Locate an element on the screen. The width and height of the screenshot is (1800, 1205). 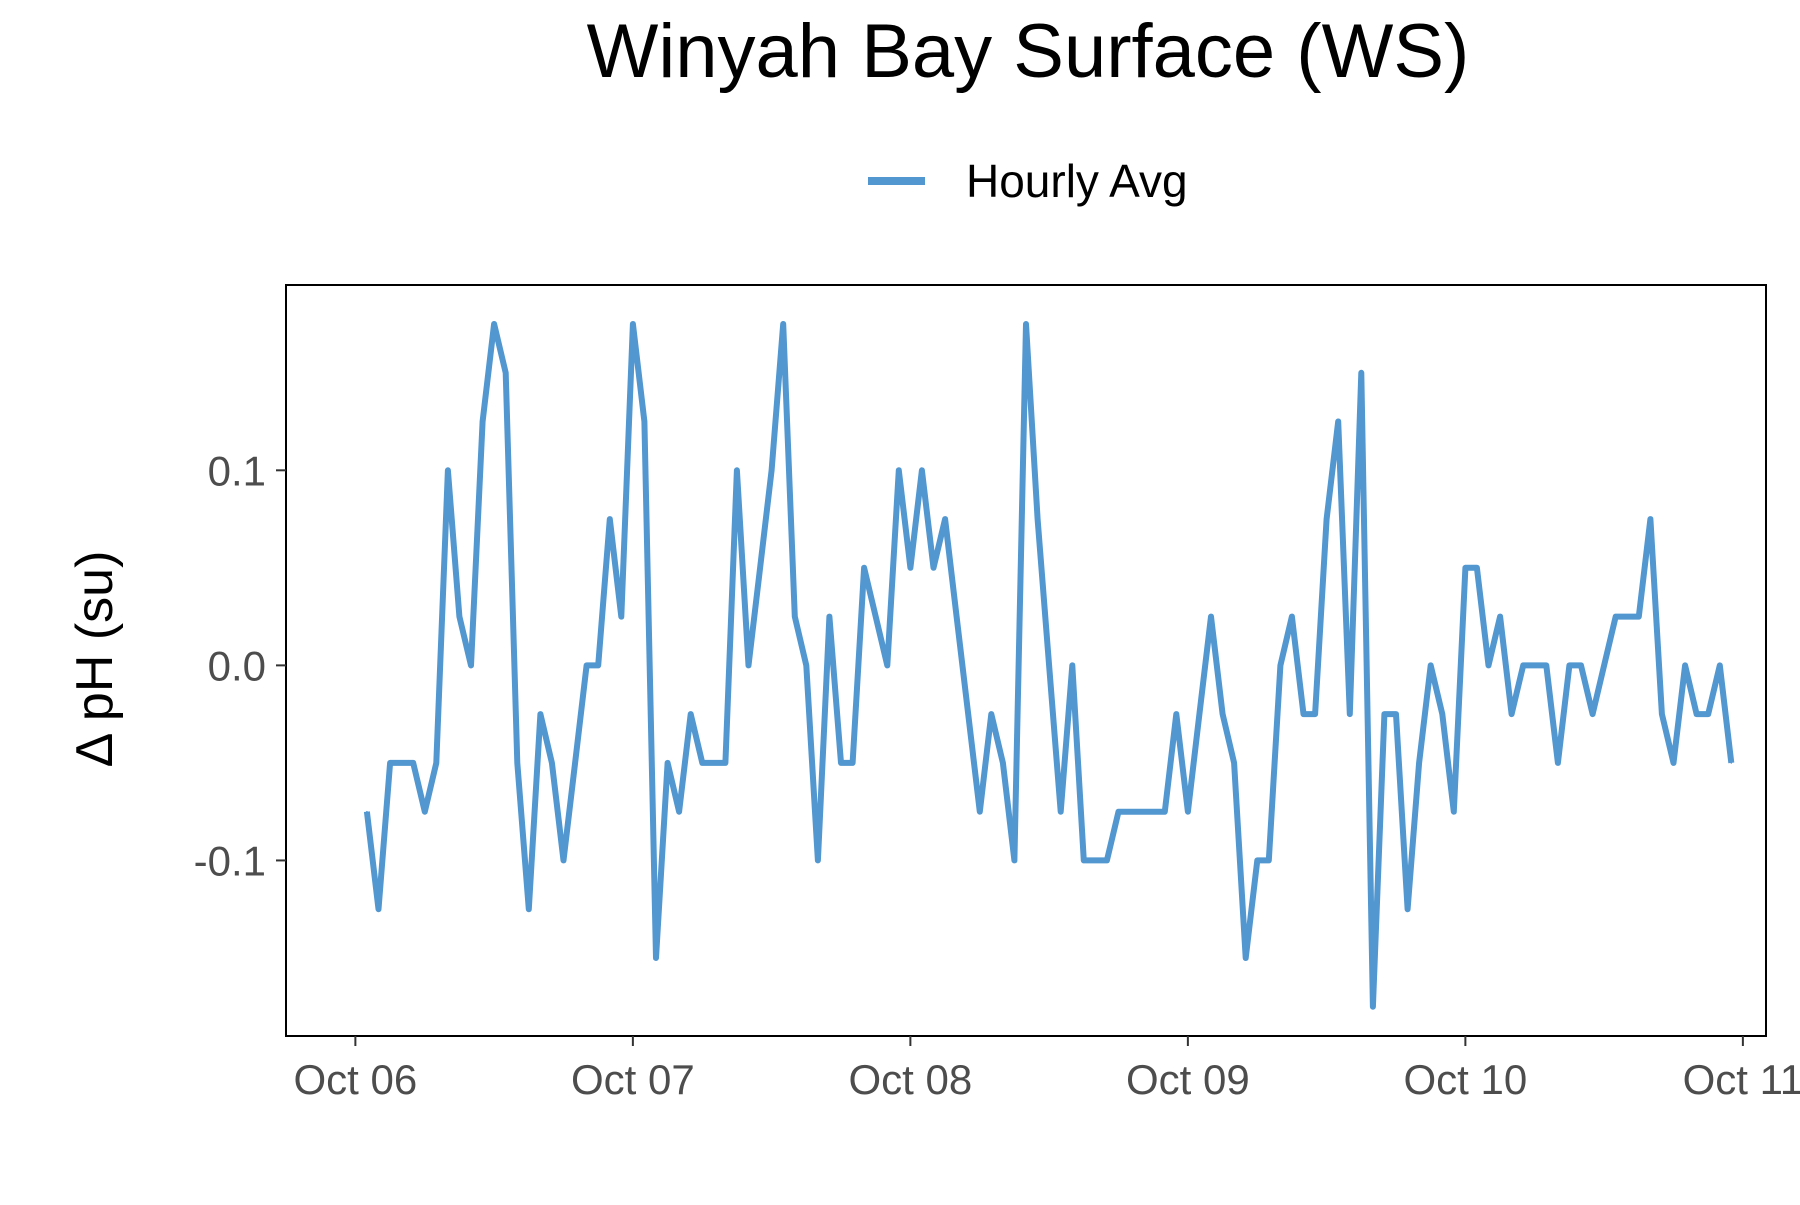
x-tick-label: Oct 11 is located at coordinates (1741, 1079).